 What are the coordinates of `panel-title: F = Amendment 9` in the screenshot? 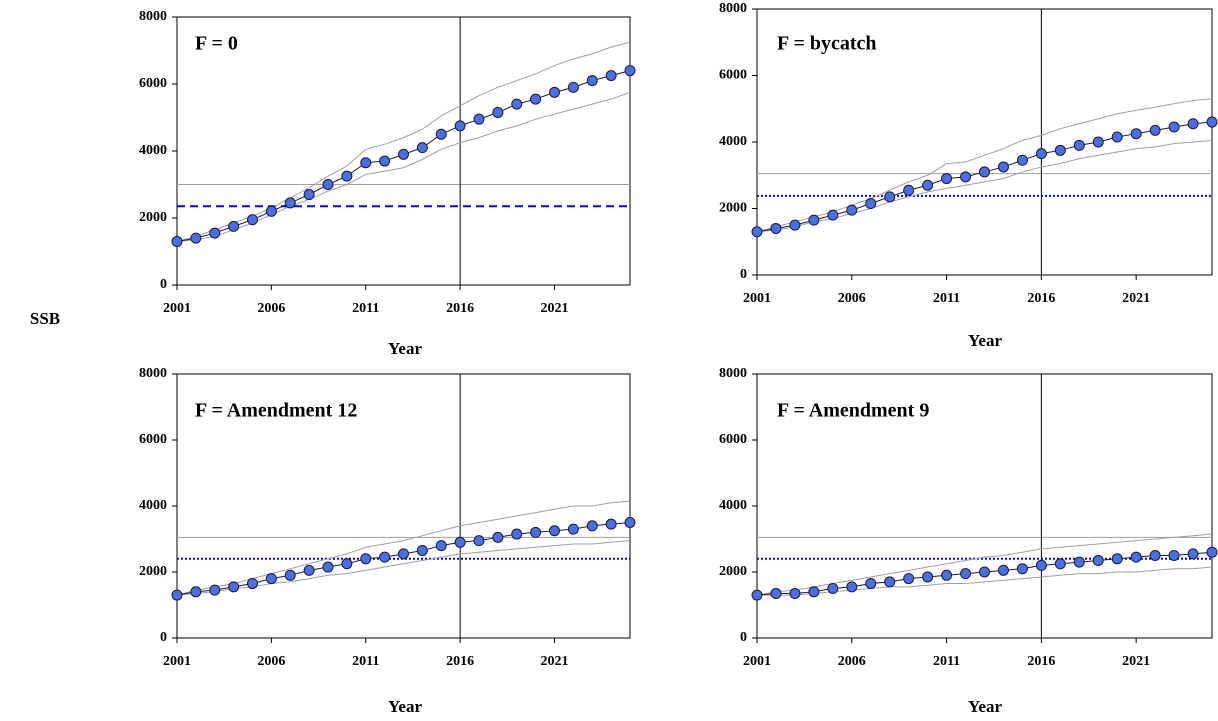 It's located at (853, 411).